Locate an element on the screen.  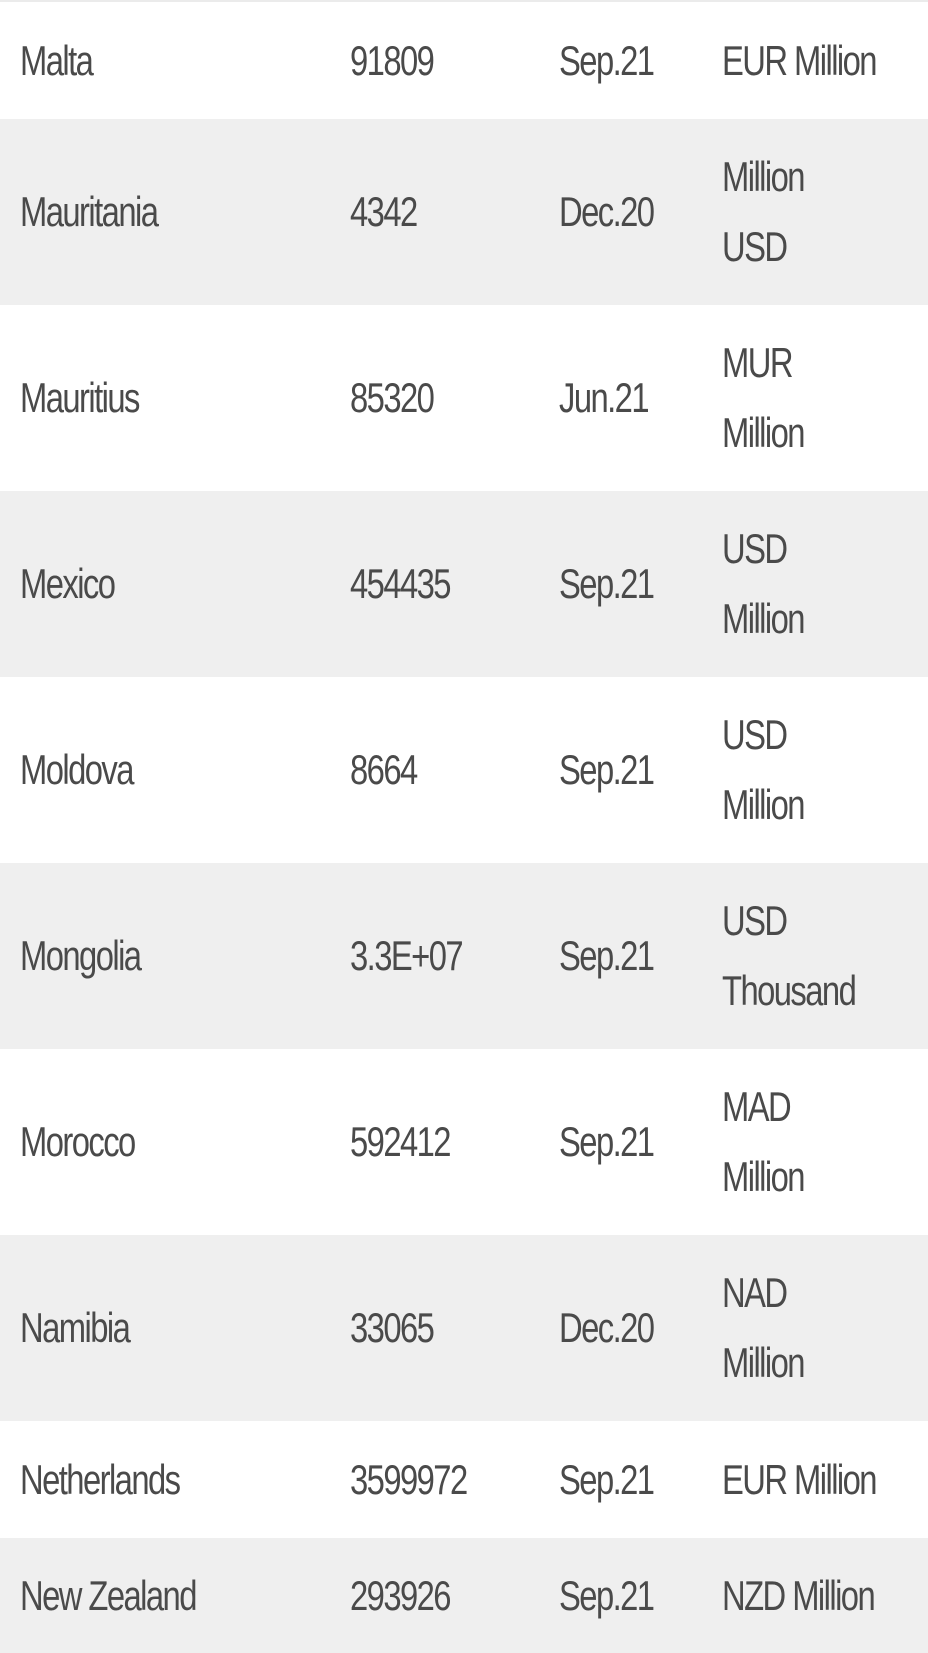
unit-cell: NAD Million is located at coordinates (763, 1327).